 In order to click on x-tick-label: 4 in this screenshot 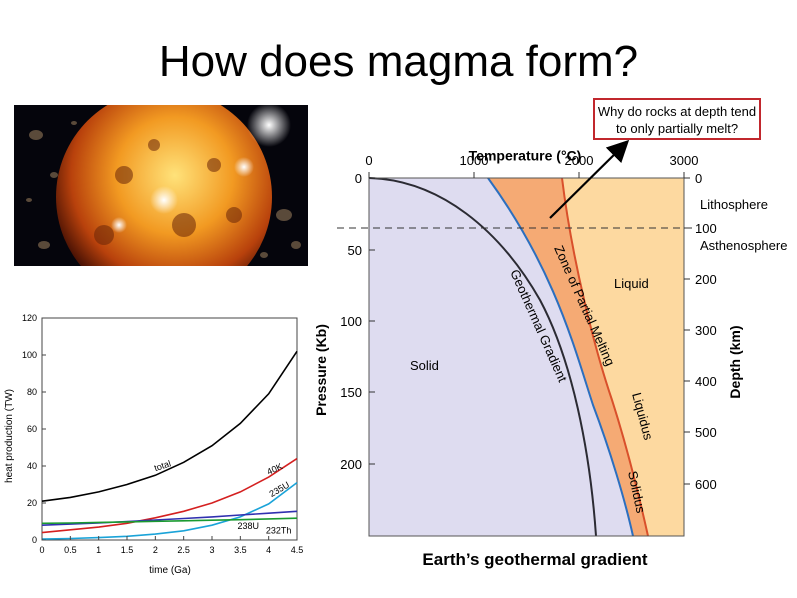, I will do `click(268, 550)`.